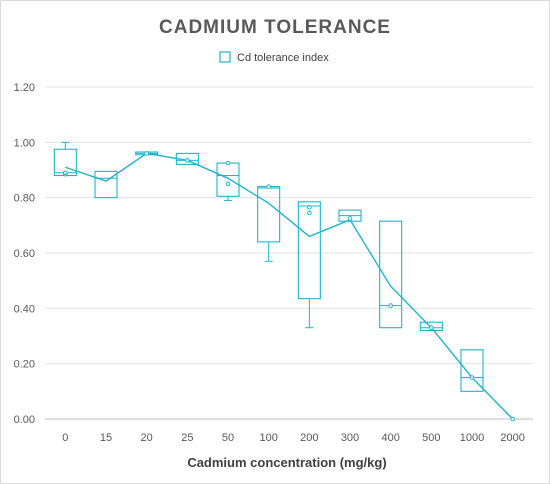 This screenshot has width=550, height=484. What do you see at coordinates (293, 438) in the screenshot?
I see `x-axis-ticks: 0 15 20 25 50 100 200 300 400 500 1000 2000` at bounding box center [293, 438].